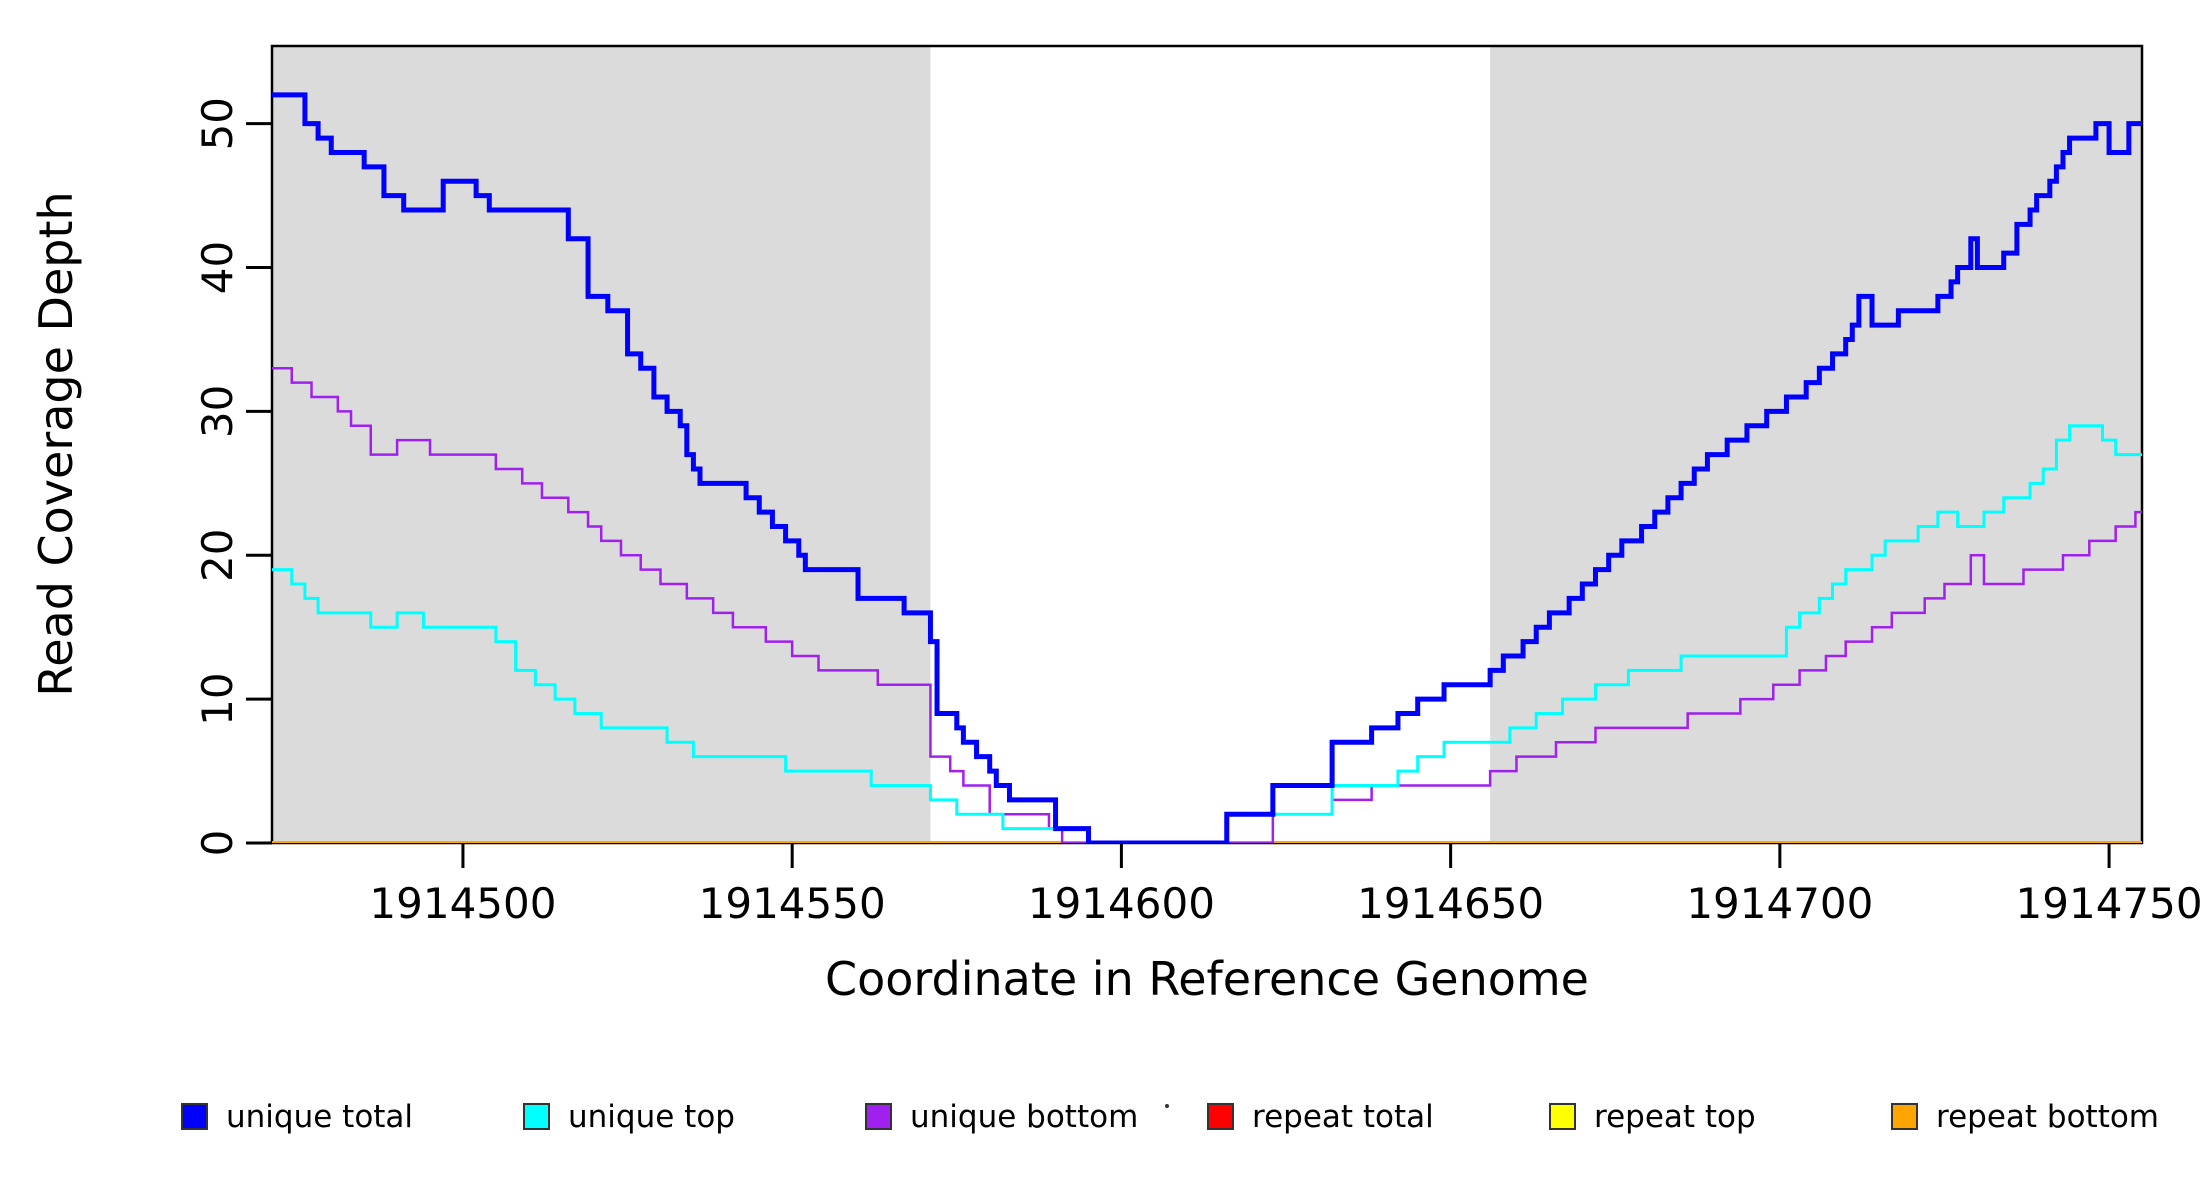 This screenshot has height=1200, width=2200. Describe the element at coordinates (1450, 903) in the screenshot. I see `x-tick-label: 1914650` at that location.